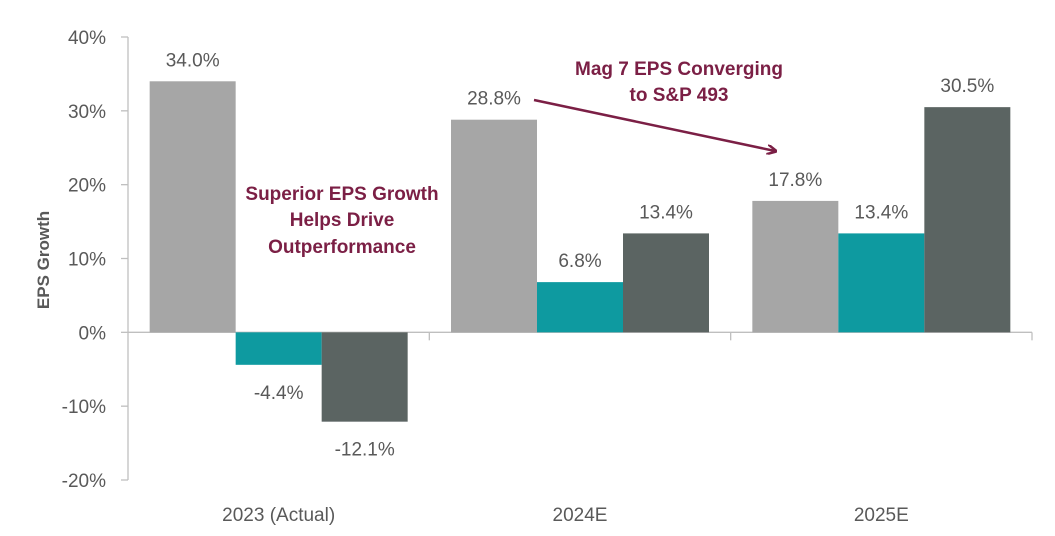  Describe the element at coordinates (193, 60) in the screenshot. I see `data-label: 34.0%` at that location.